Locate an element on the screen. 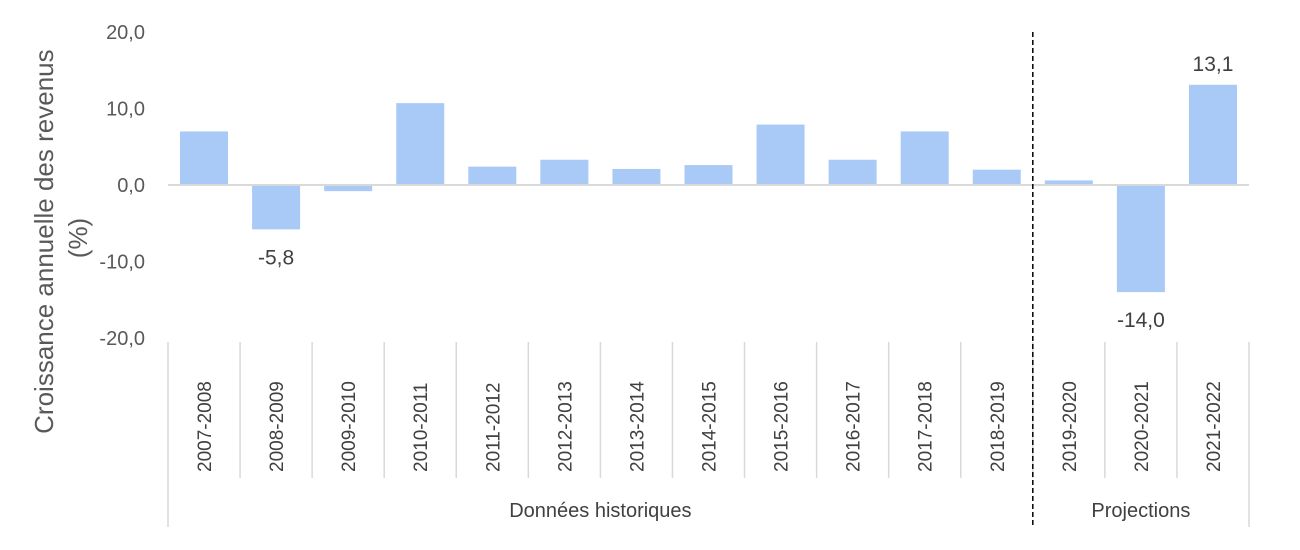 The width and height of the screenshot is (1300, 550). x-tick-label: 2010-2011 is located at coordinates (421, 427).